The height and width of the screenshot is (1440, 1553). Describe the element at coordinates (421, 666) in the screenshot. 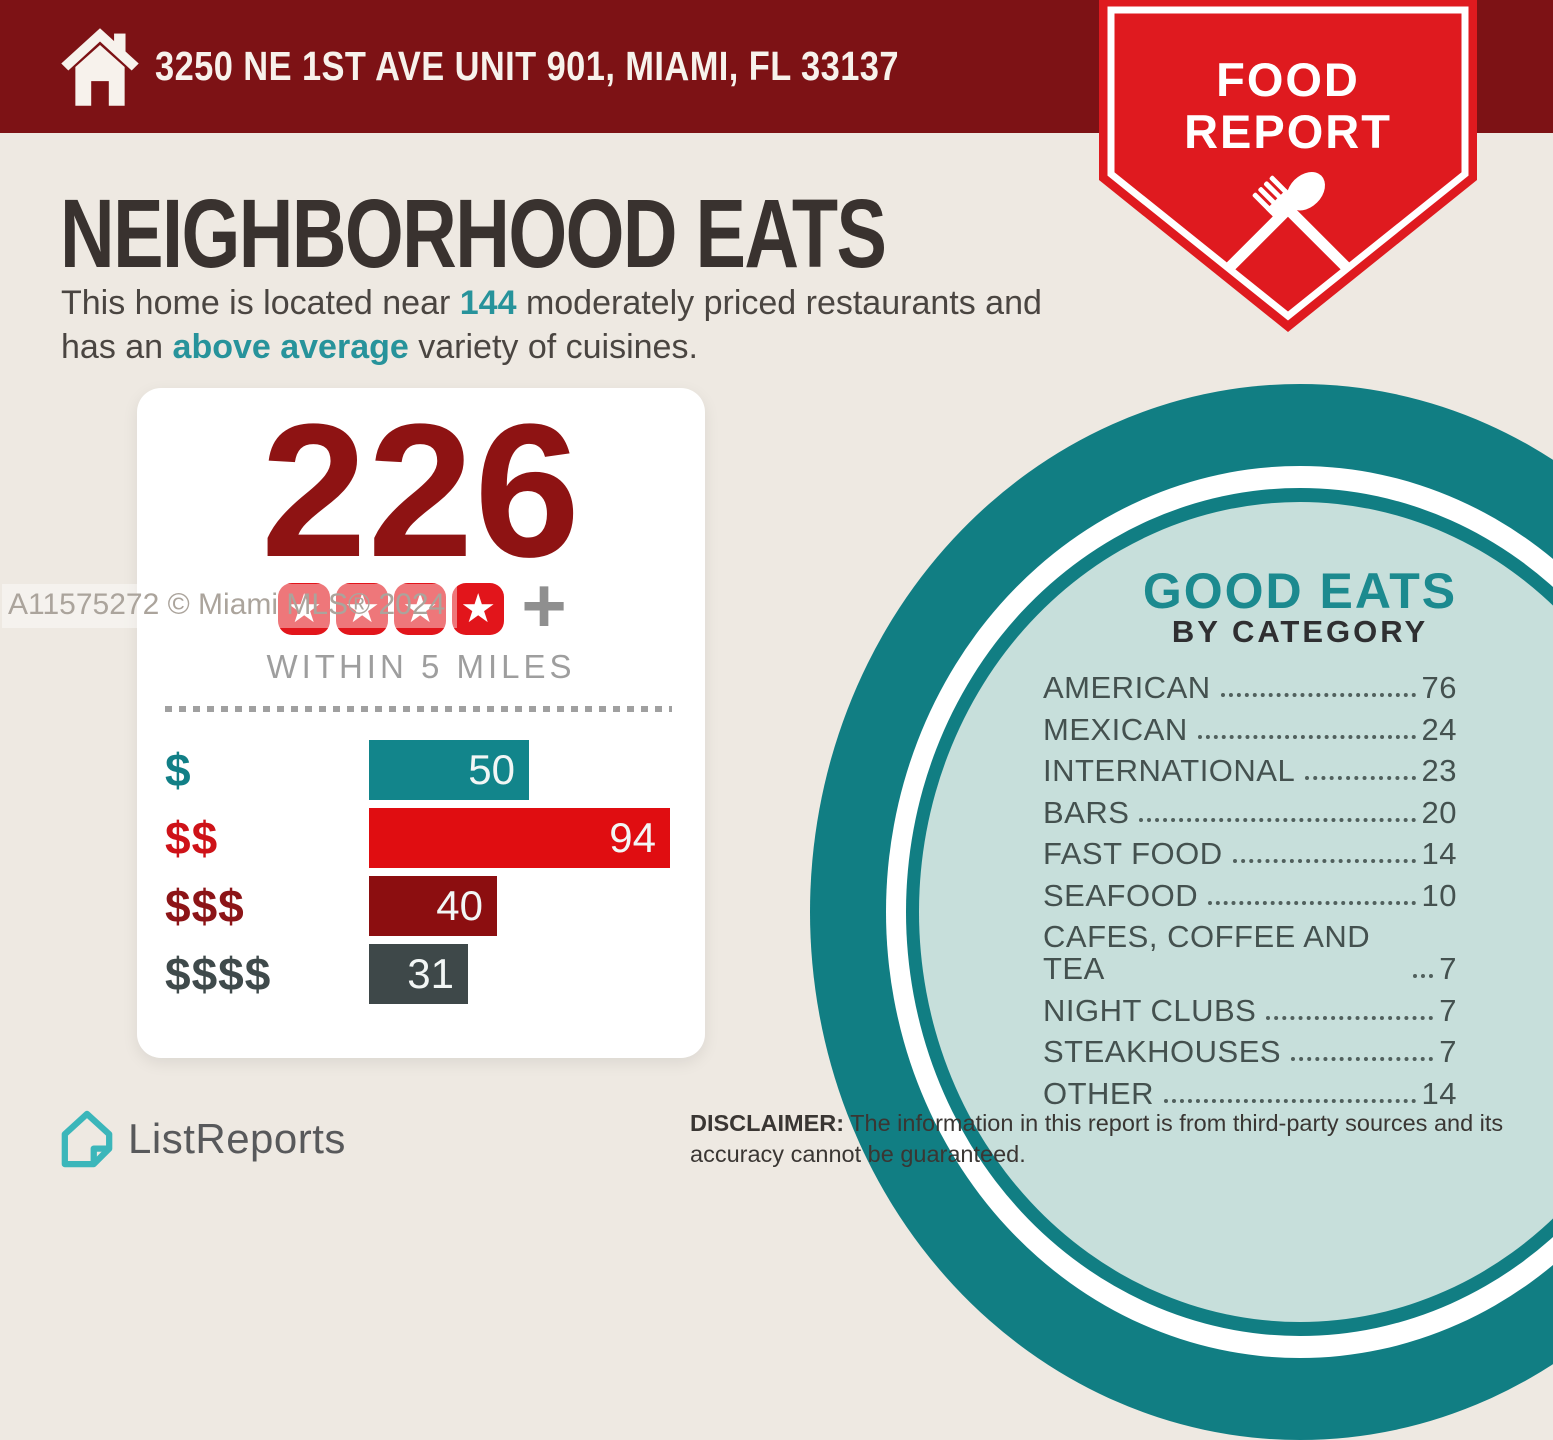

I see `radius-label: WITHIN 5 MILES` at that location.